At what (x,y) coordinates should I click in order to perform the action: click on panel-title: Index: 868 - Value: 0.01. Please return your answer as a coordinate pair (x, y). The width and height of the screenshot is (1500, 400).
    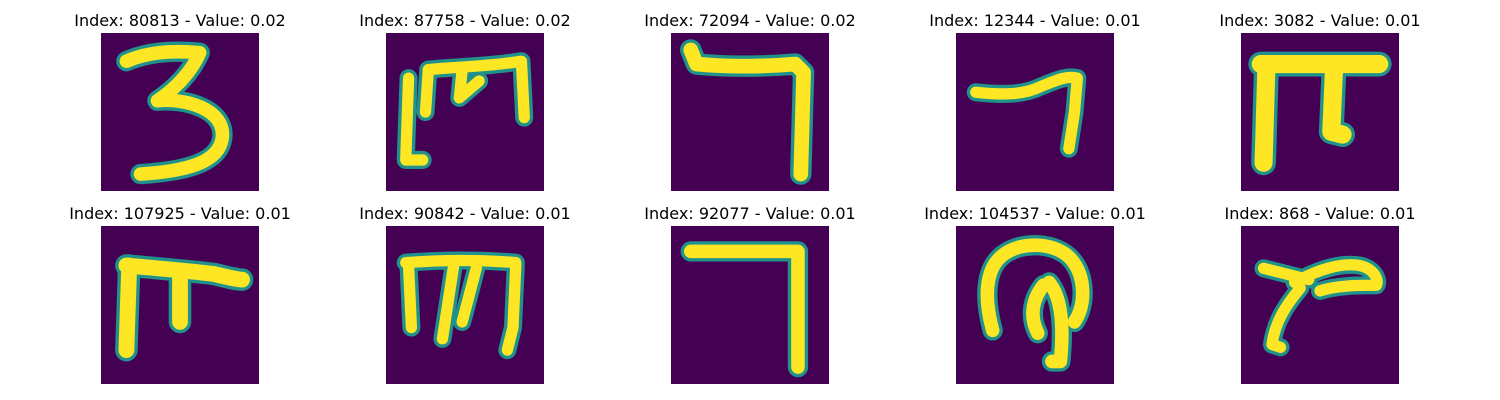
    Looking at the image, I should click on (1320, 213).